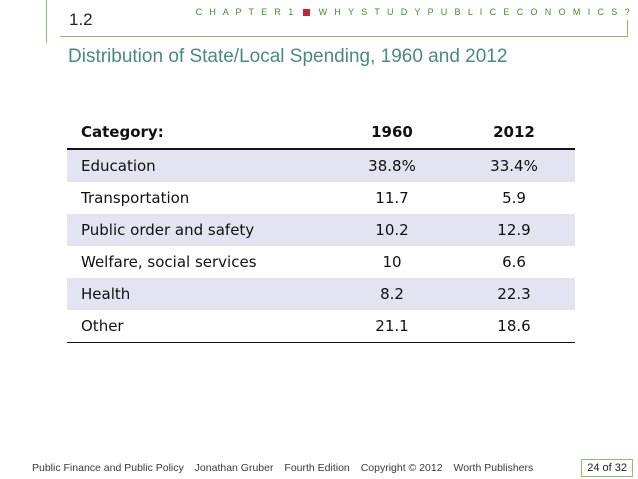 This screenshot has width=638, height=479. I want to click on table-row: Transportation 11.7 5.9, so click(321, 198).